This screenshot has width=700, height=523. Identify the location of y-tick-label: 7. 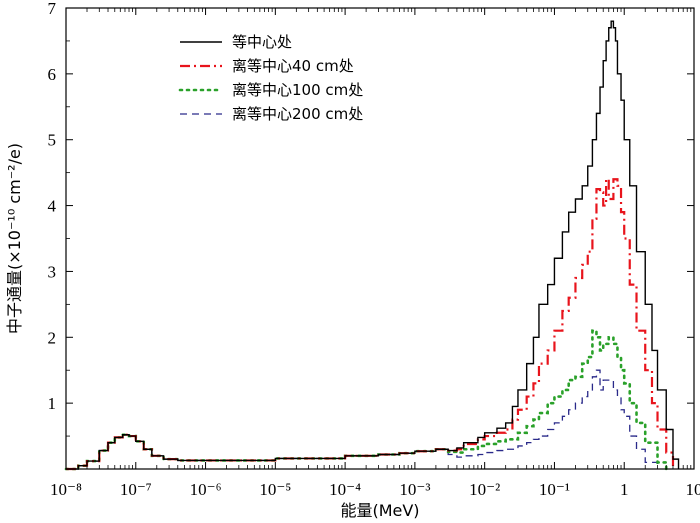
(52, 9).